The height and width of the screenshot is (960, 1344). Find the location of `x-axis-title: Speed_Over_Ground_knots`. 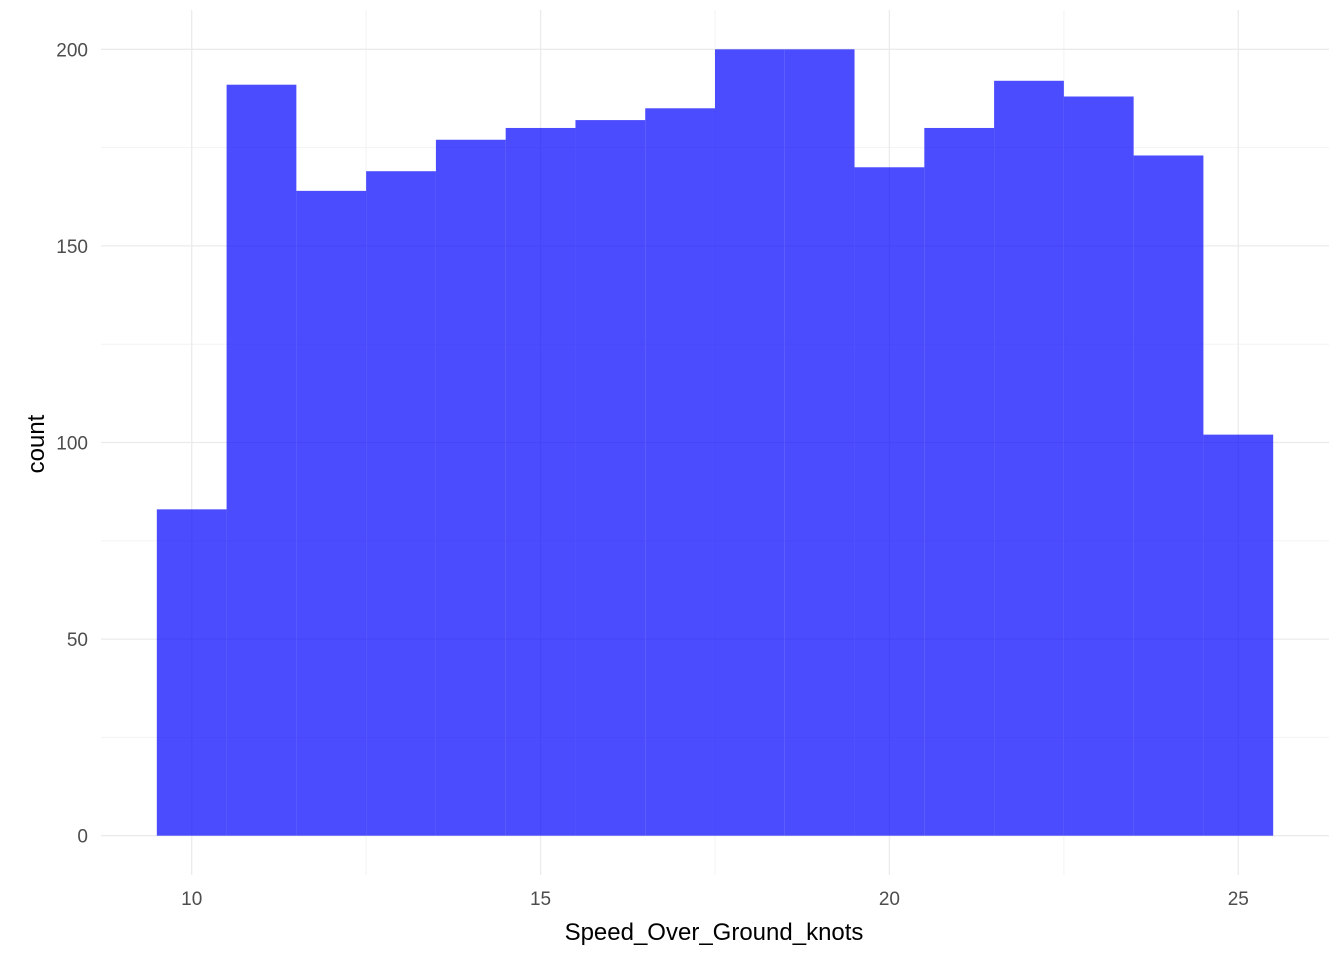

x-axis-title: Speed_Over_Ground_knots is located at coordinates (714, 932).